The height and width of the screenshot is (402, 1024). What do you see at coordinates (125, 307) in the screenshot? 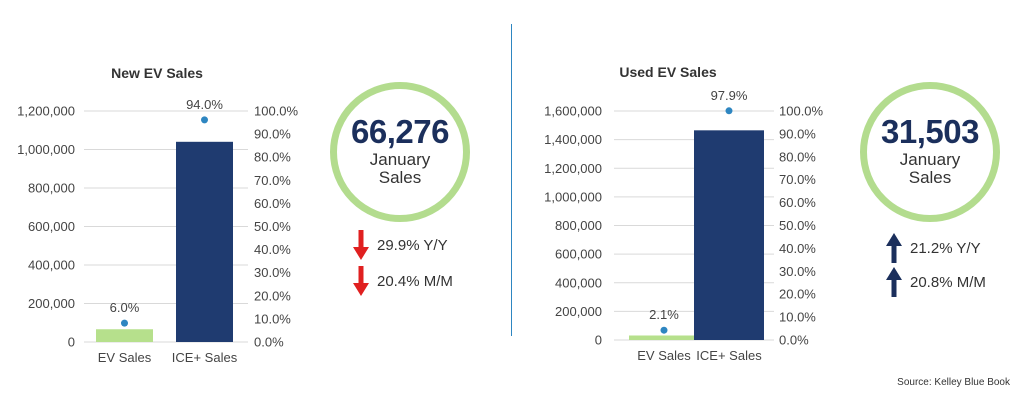
I see `share-label: 6.0%` at bounding box center [125, 307].